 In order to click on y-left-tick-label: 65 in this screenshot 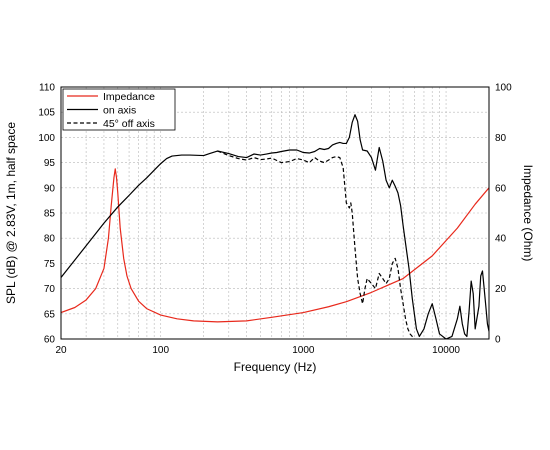, I will do `click(50, 314)`.